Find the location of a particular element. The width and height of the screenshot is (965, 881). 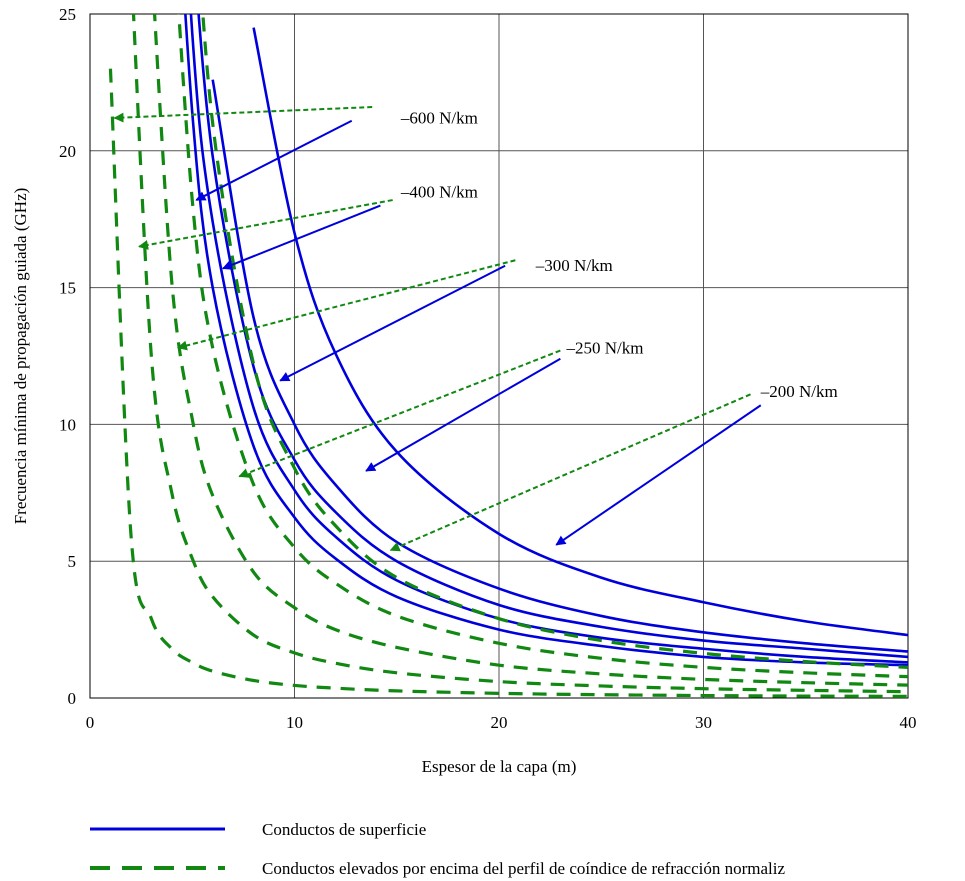

annotation-label: –600 N/km is located at coordinates (439, 117).